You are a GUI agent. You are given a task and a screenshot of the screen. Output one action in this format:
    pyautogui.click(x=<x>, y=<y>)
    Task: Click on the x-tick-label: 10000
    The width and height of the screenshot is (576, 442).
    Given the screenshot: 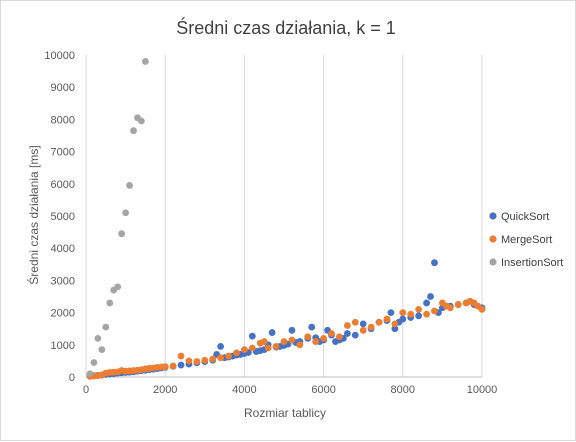 What is the action you would take?
    pyautogui.click(x=482, y=390)
    